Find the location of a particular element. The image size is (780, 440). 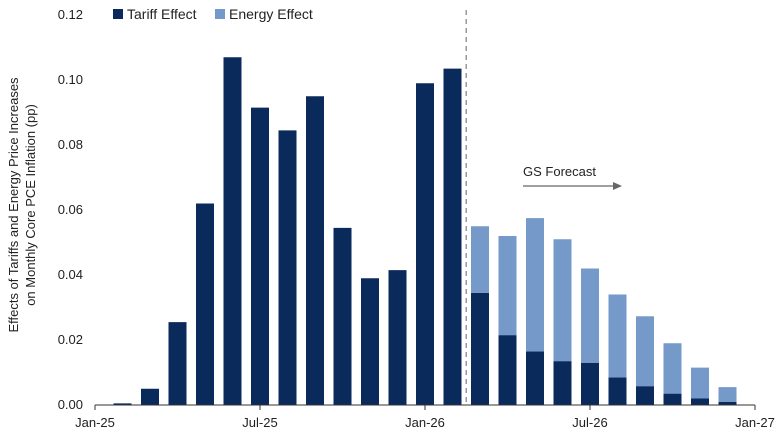

y-tick-label: 0.06 is located at coordinates (70, 209).